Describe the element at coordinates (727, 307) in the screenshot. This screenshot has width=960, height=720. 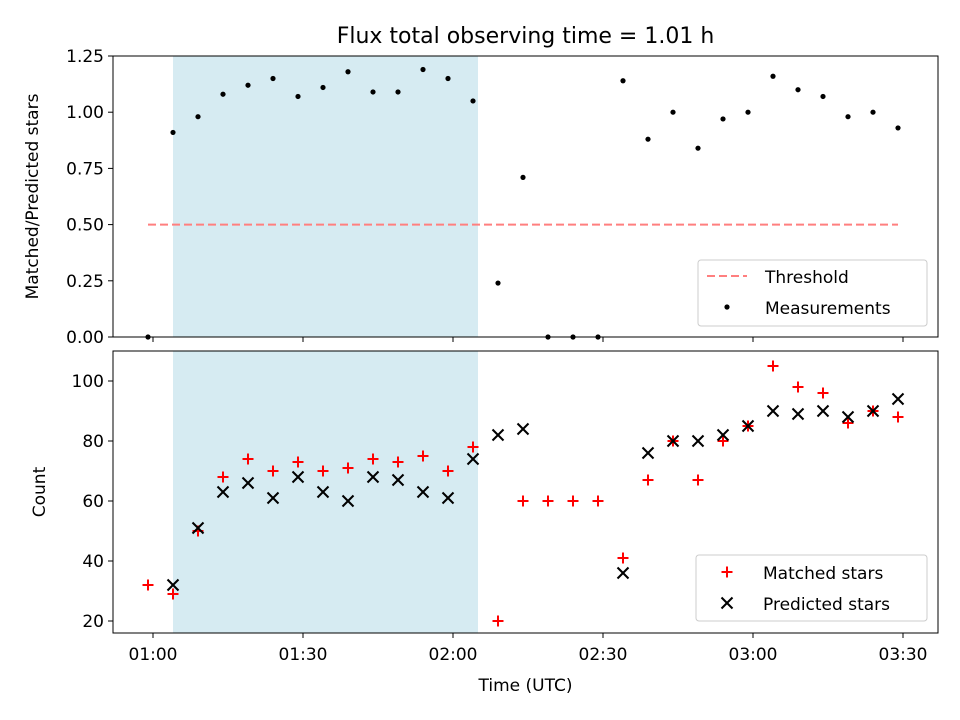
I see `legend-measurements-swatch` at that location.